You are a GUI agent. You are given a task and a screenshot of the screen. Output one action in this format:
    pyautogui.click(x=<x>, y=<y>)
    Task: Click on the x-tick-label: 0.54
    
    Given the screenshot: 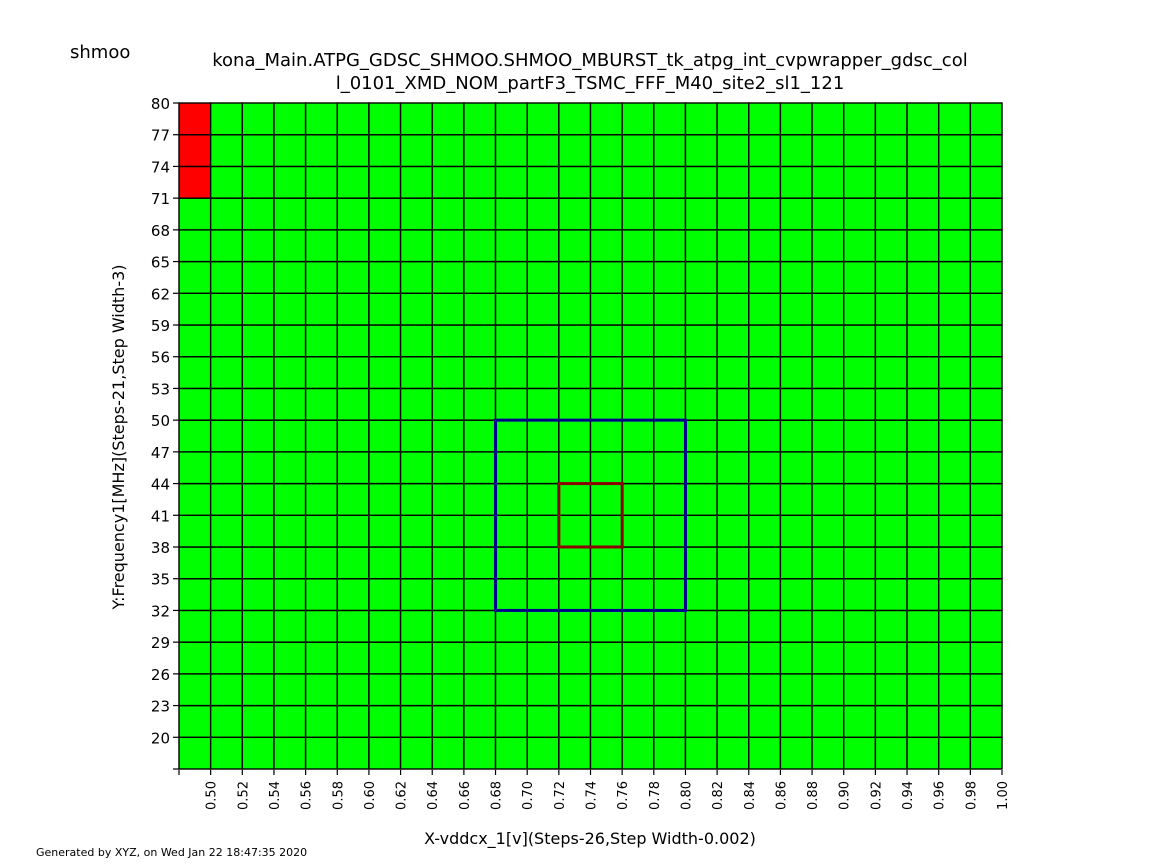 What is the action you would take?
    pyautogui.click(x=275, y=795)
    